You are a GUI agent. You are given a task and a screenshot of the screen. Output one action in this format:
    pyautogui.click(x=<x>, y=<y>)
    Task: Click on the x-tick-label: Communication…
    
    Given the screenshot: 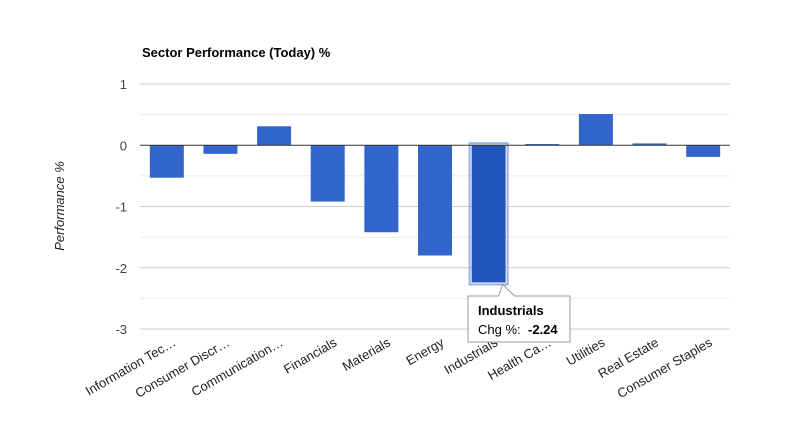 What is the action you would take?
    pyautogui.click(x=237, y=367)
    